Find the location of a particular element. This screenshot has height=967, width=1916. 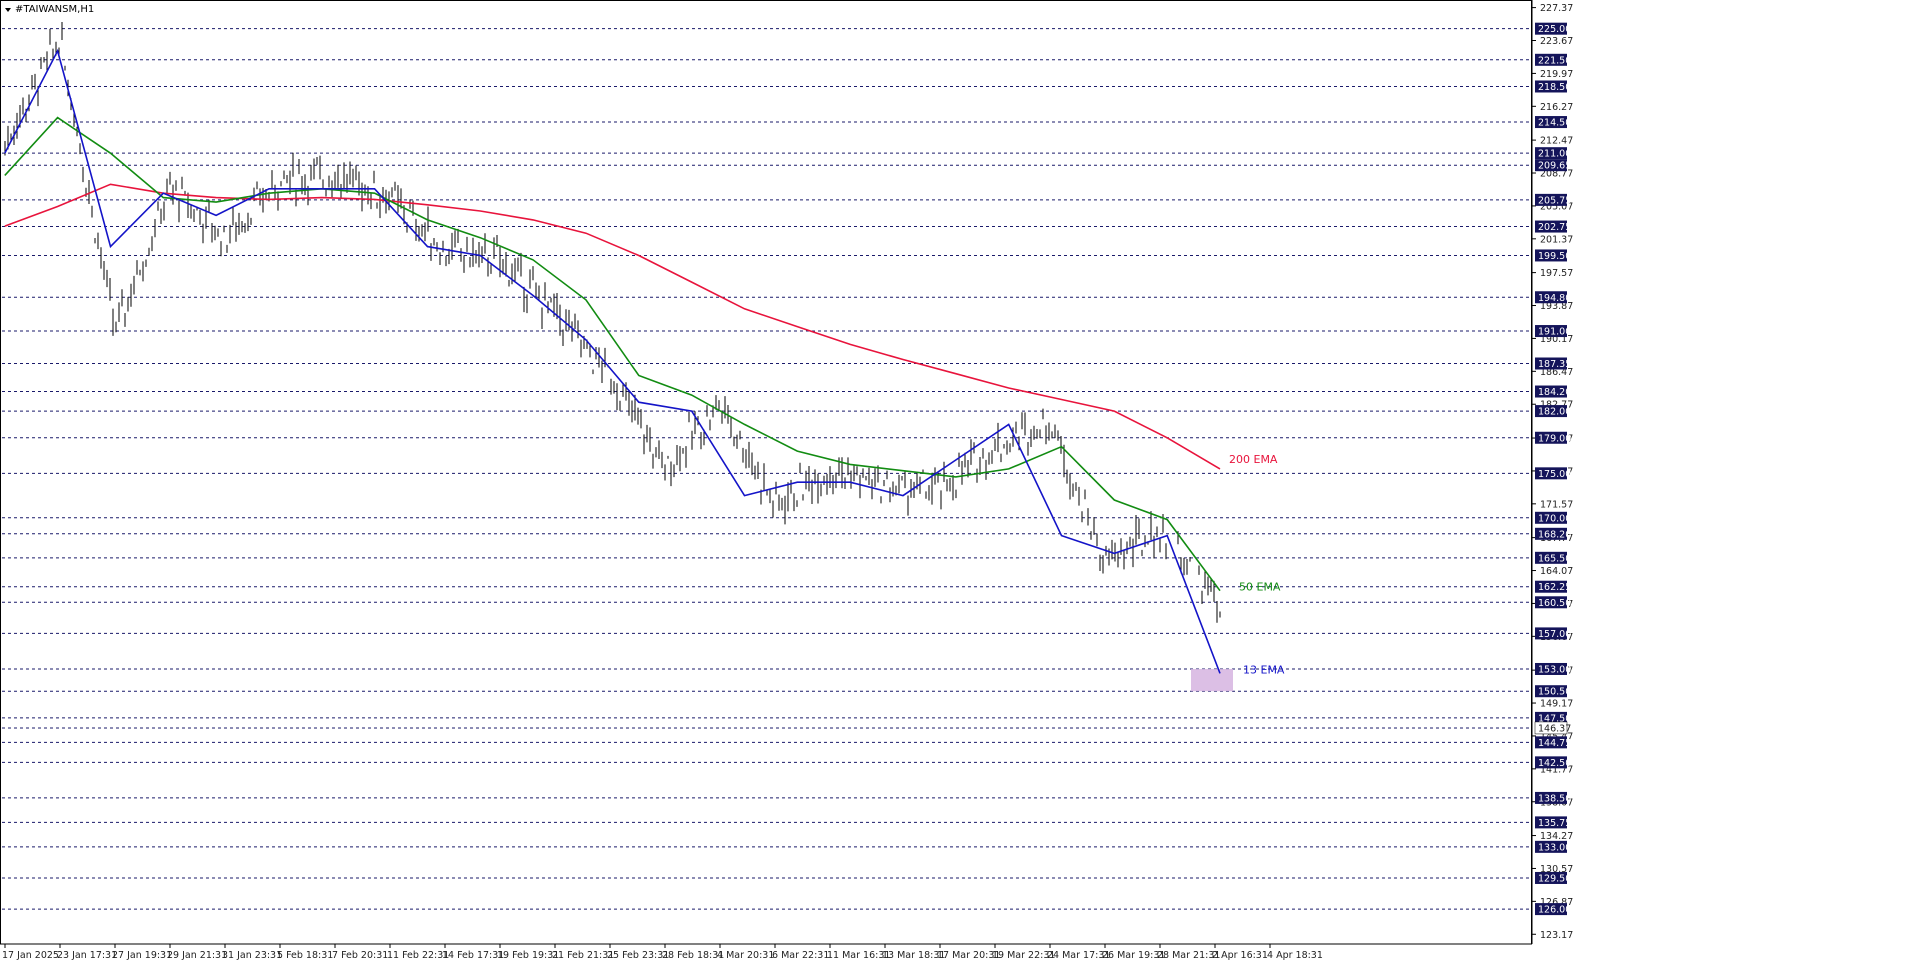

dropdown-triangle-icon is located at coordinates (8, 10).